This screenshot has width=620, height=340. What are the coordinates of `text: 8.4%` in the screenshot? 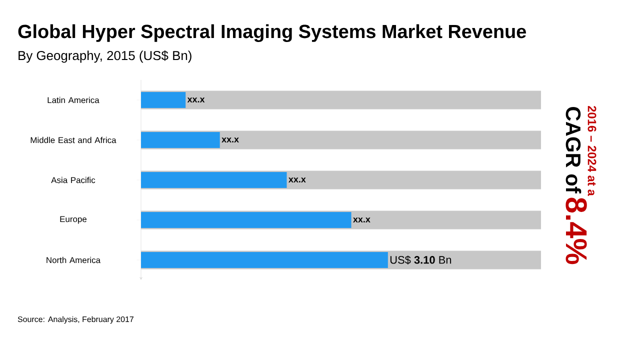 It's located at (576, 231).